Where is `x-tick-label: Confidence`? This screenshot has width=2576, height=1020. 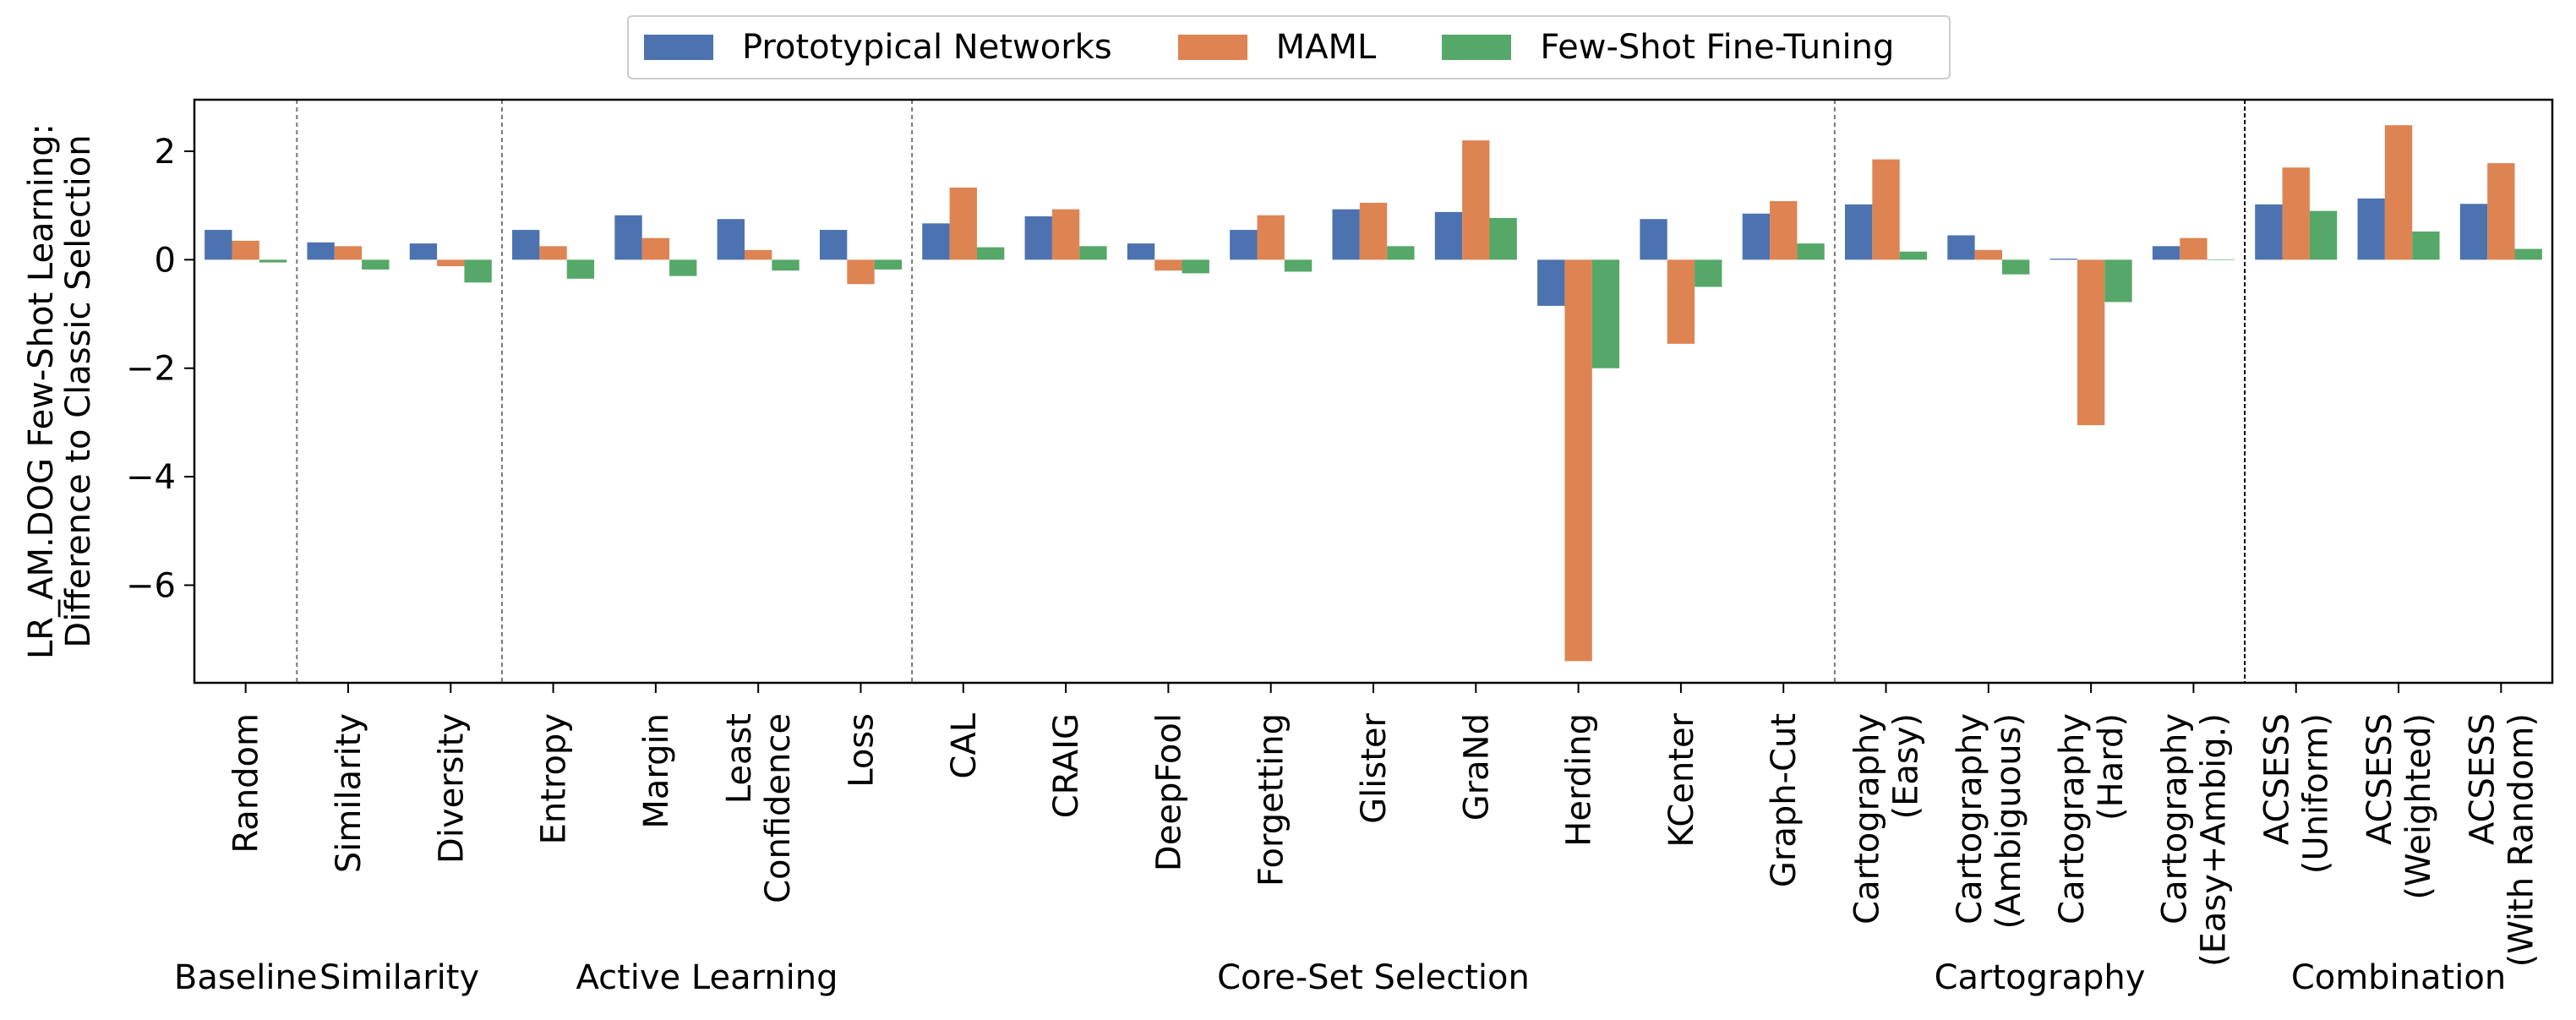
x-tick-label: Confidence is located at coordinates (778, 808).